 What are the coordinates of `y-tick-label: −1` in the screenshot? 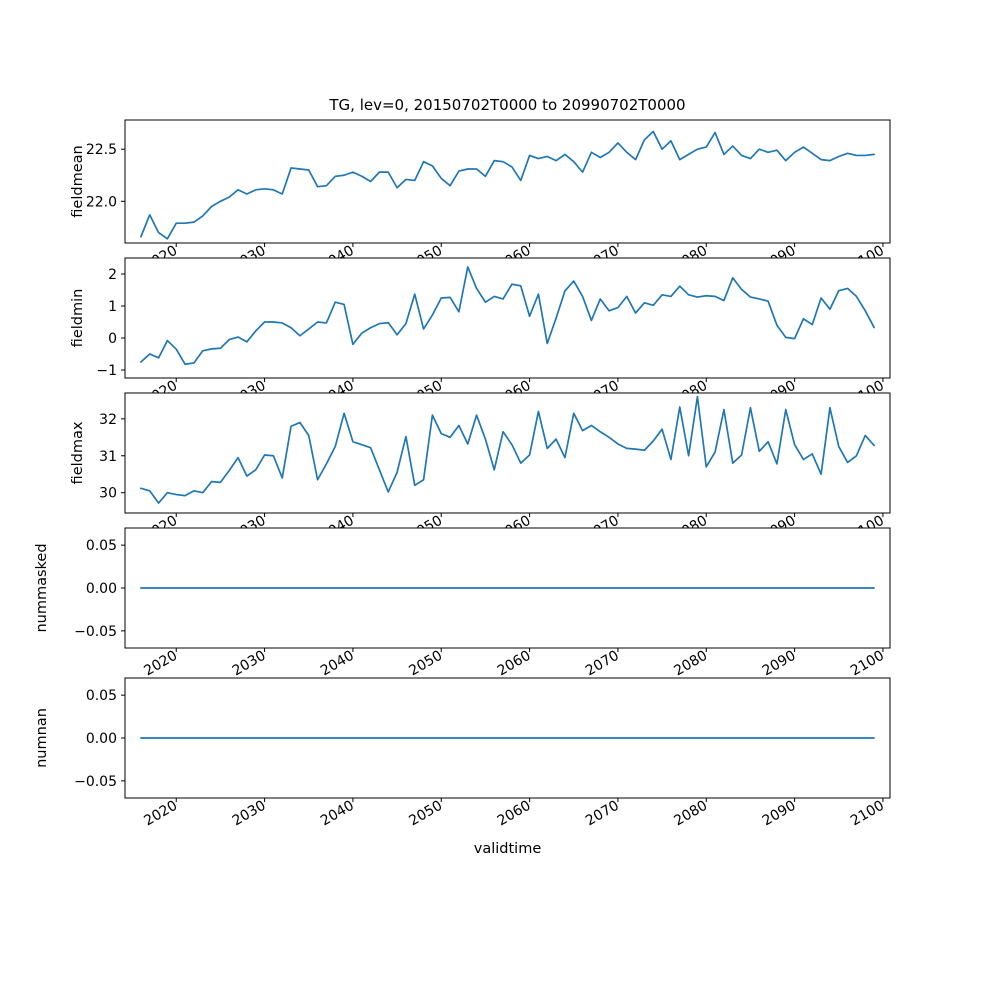 It's located at (106, 371).